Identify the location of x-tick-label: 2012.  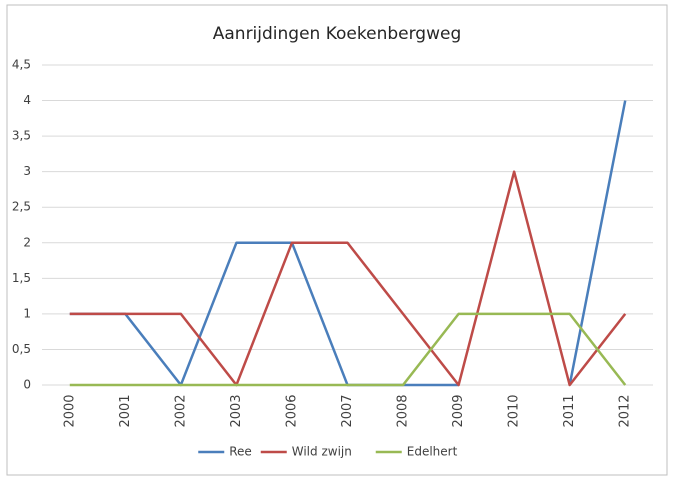
(625, 410).